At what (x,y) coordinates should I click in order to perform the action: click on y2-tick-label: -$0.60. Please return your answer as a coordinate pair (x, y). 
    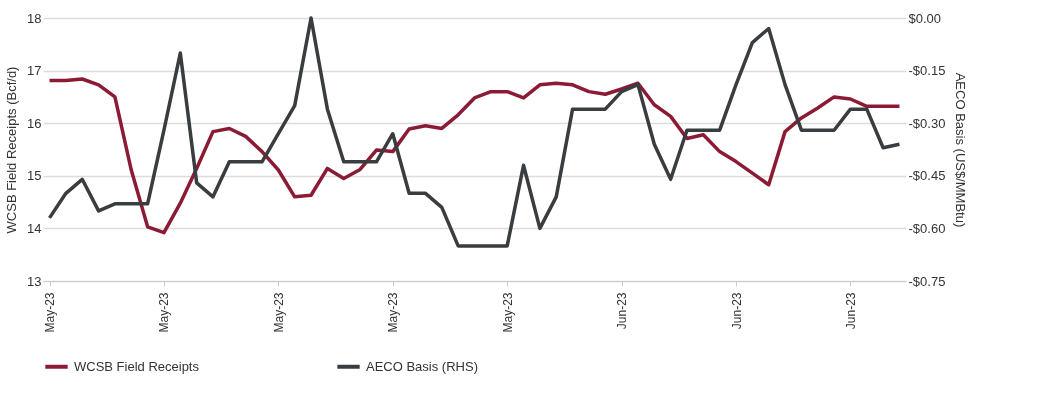
    Looking at the image, I should click on (927, 228).